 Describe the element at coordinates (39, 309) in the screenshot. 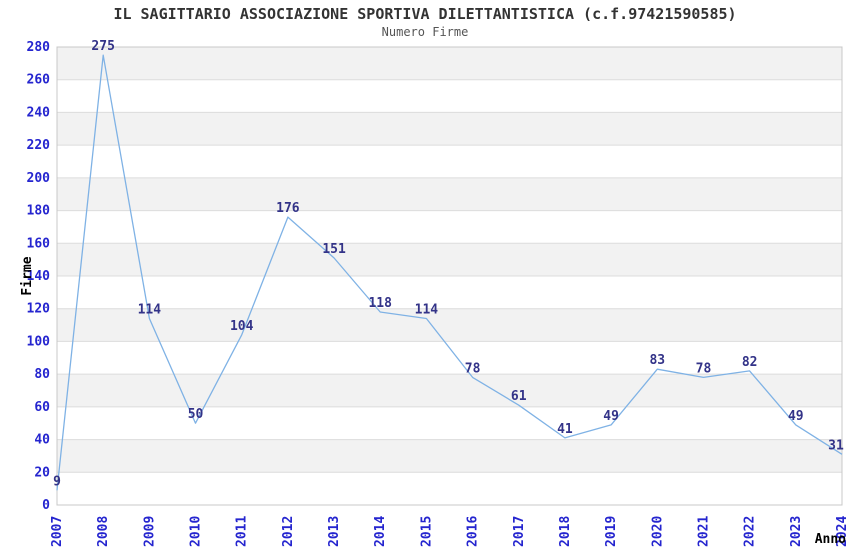

I see `y-tick-label: 120` at that location.